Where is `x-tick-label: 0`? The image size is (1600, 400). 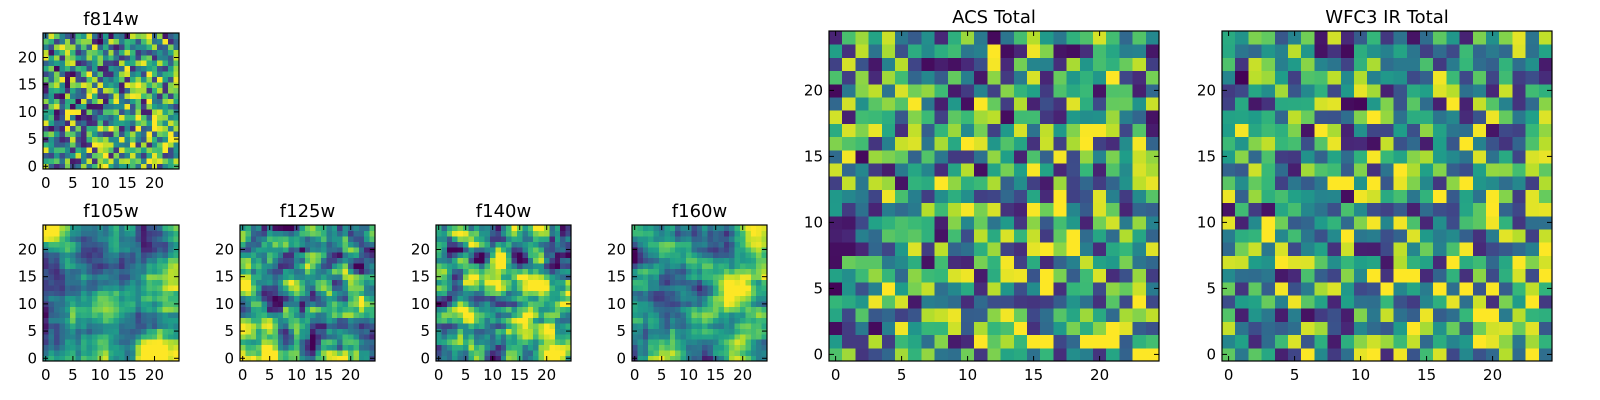
x-tick-label: 0 is located at coordinates (439, 375).